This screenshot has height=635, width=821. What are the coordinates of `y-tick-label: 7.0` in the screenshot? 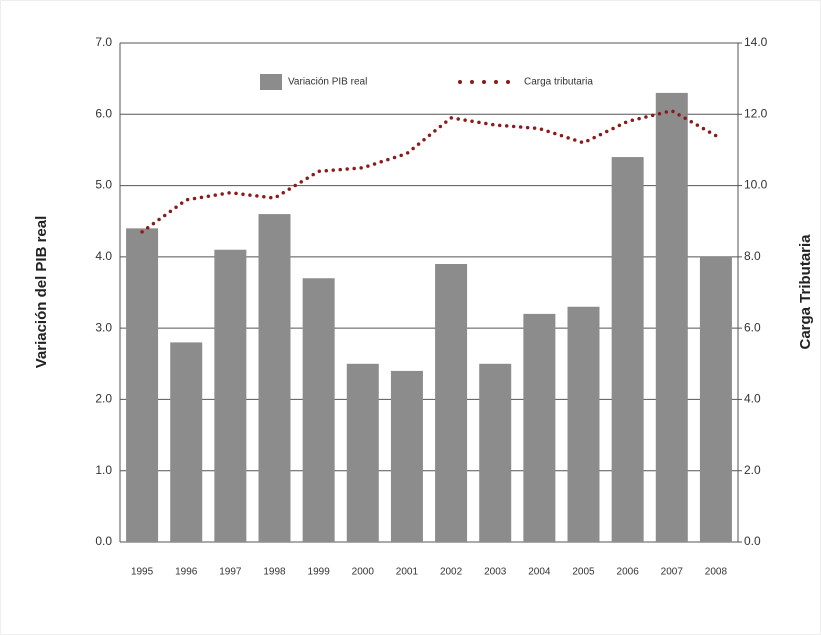 It's located at (103, 42).